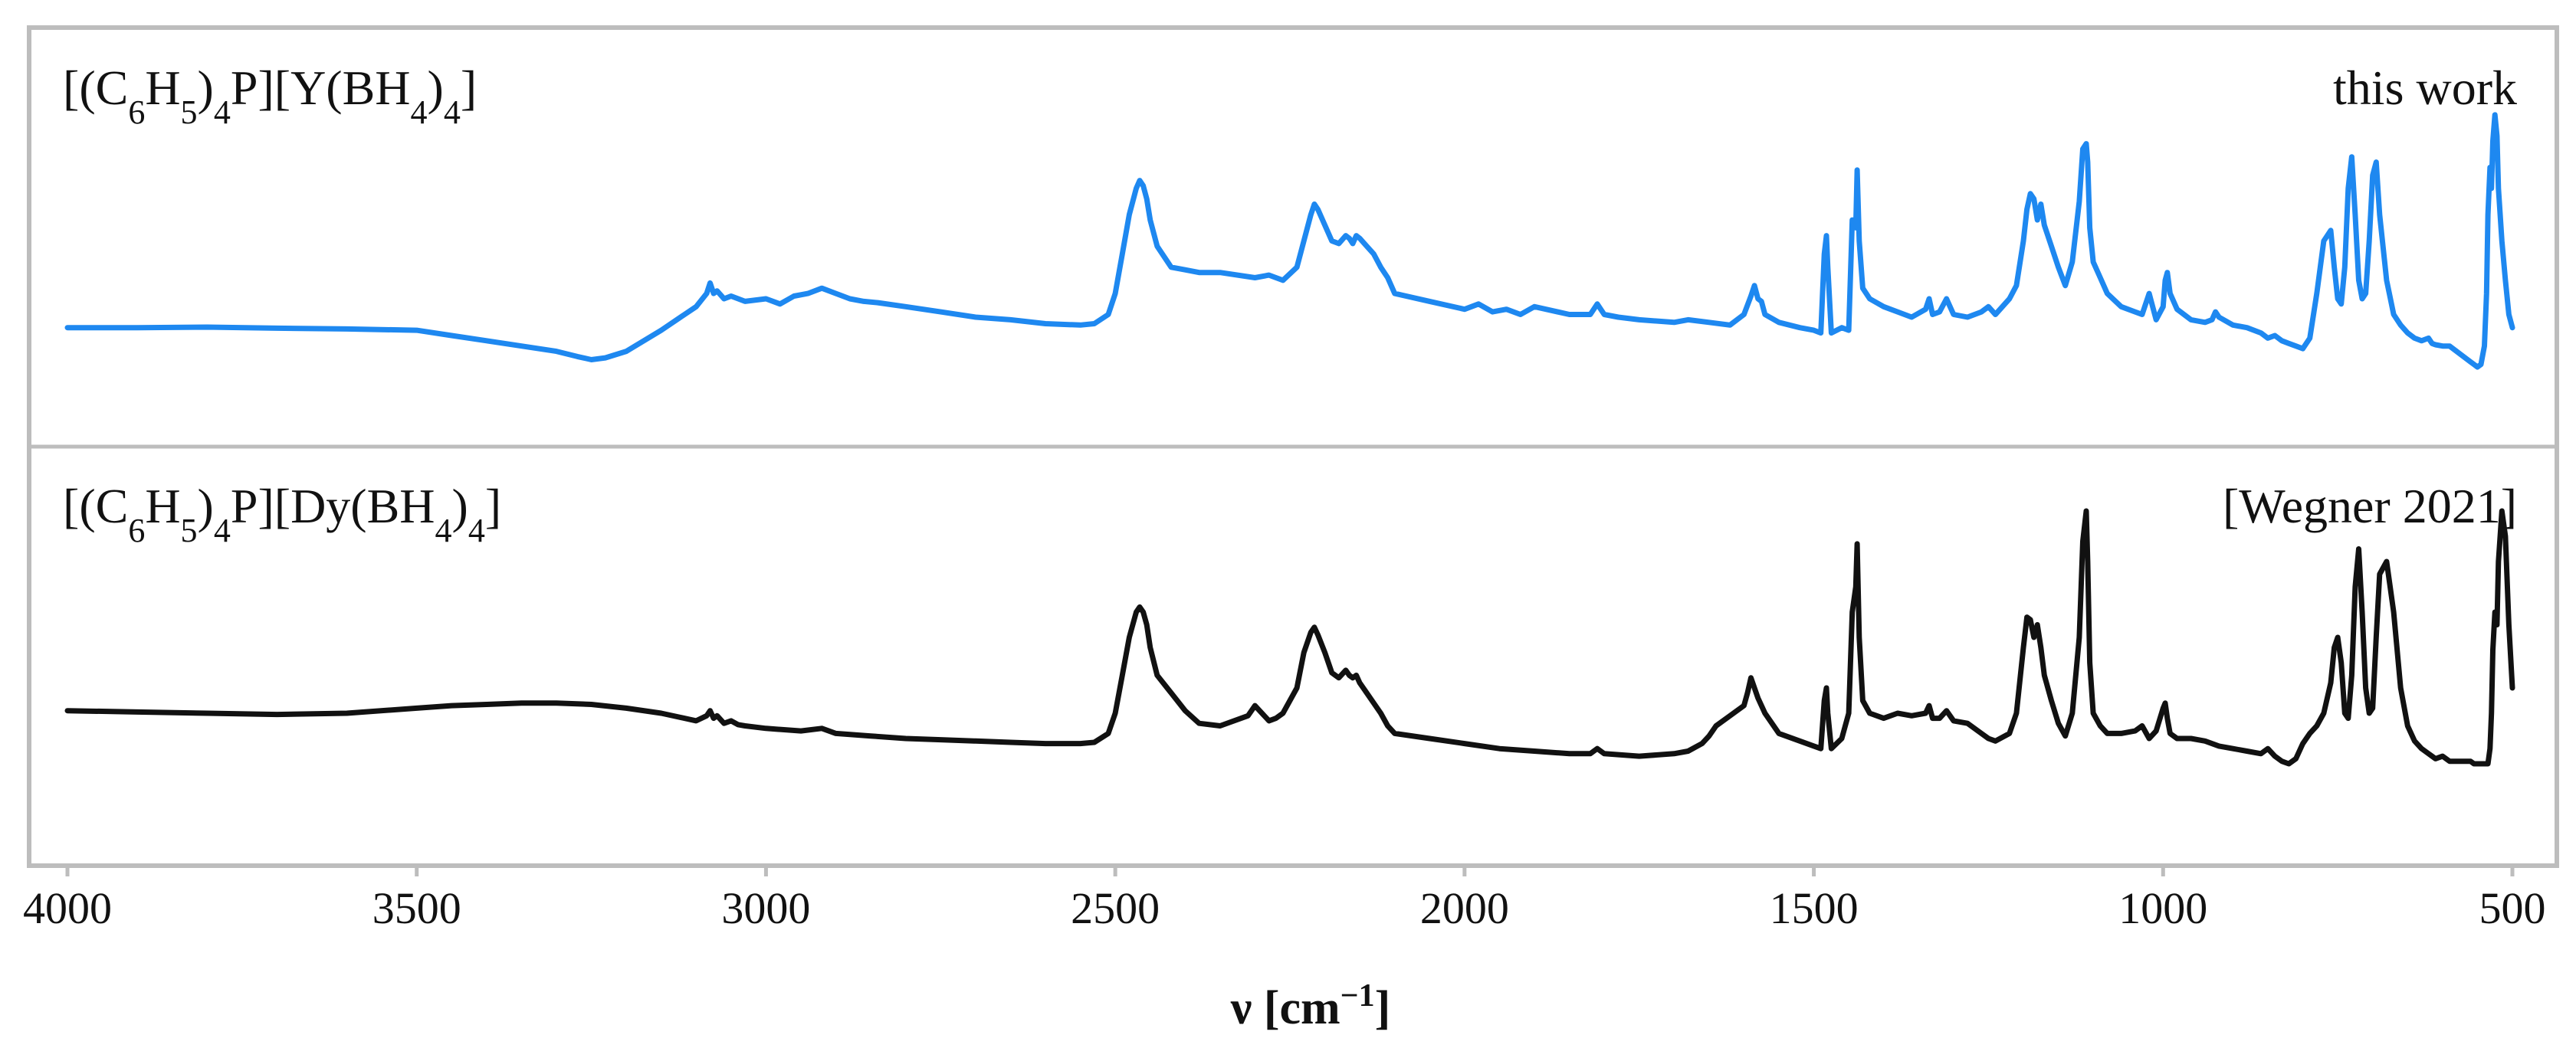  What do you see at coordinates (416, 908) in the screenshot?
I see `x-tick-label: 3500` at bounding box center [416, 908].